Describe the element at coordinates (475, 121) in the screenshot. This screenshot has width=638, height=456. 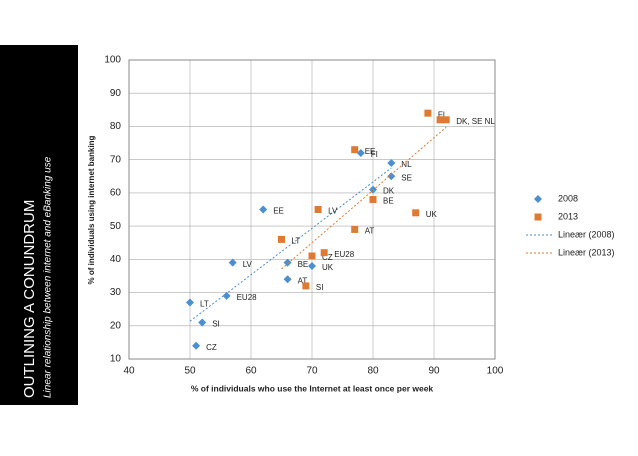
I see `point-label: DK, SE NL` at that location.